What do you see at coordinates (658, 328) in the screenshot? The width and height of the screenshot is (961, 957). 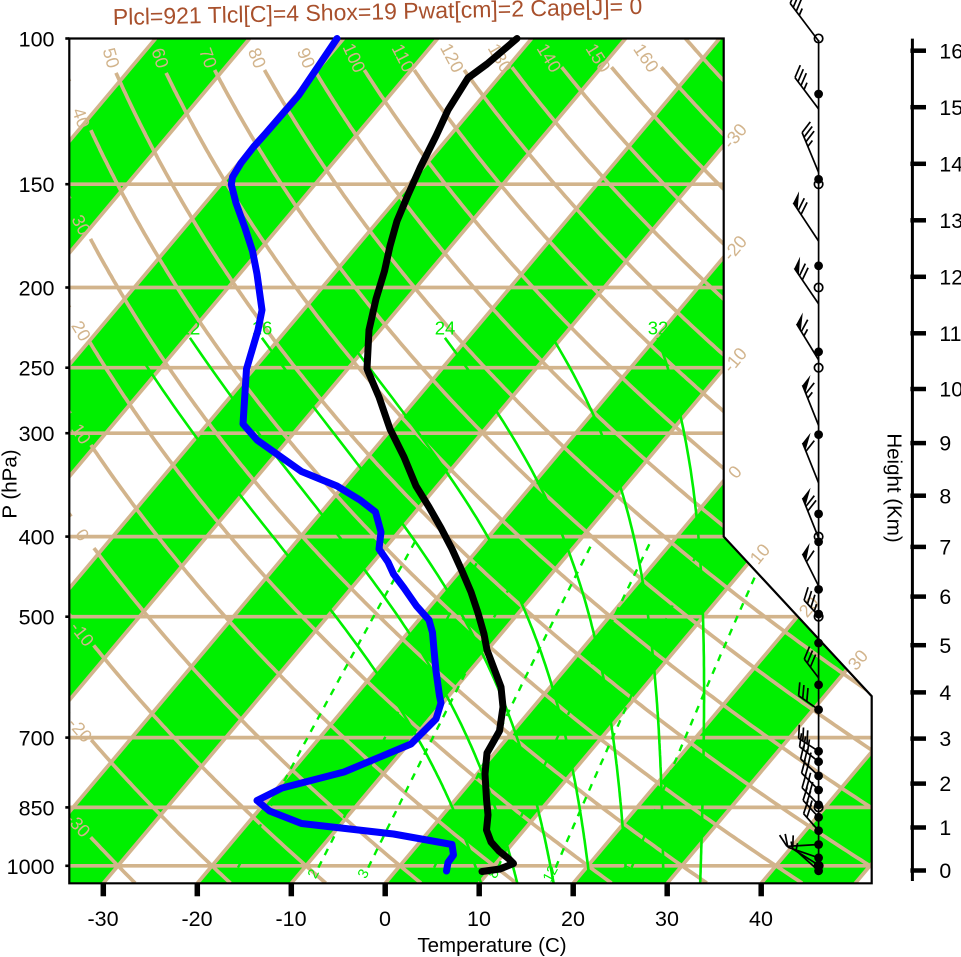 I see `svg-text: 32` at bounding box center [658, 328].